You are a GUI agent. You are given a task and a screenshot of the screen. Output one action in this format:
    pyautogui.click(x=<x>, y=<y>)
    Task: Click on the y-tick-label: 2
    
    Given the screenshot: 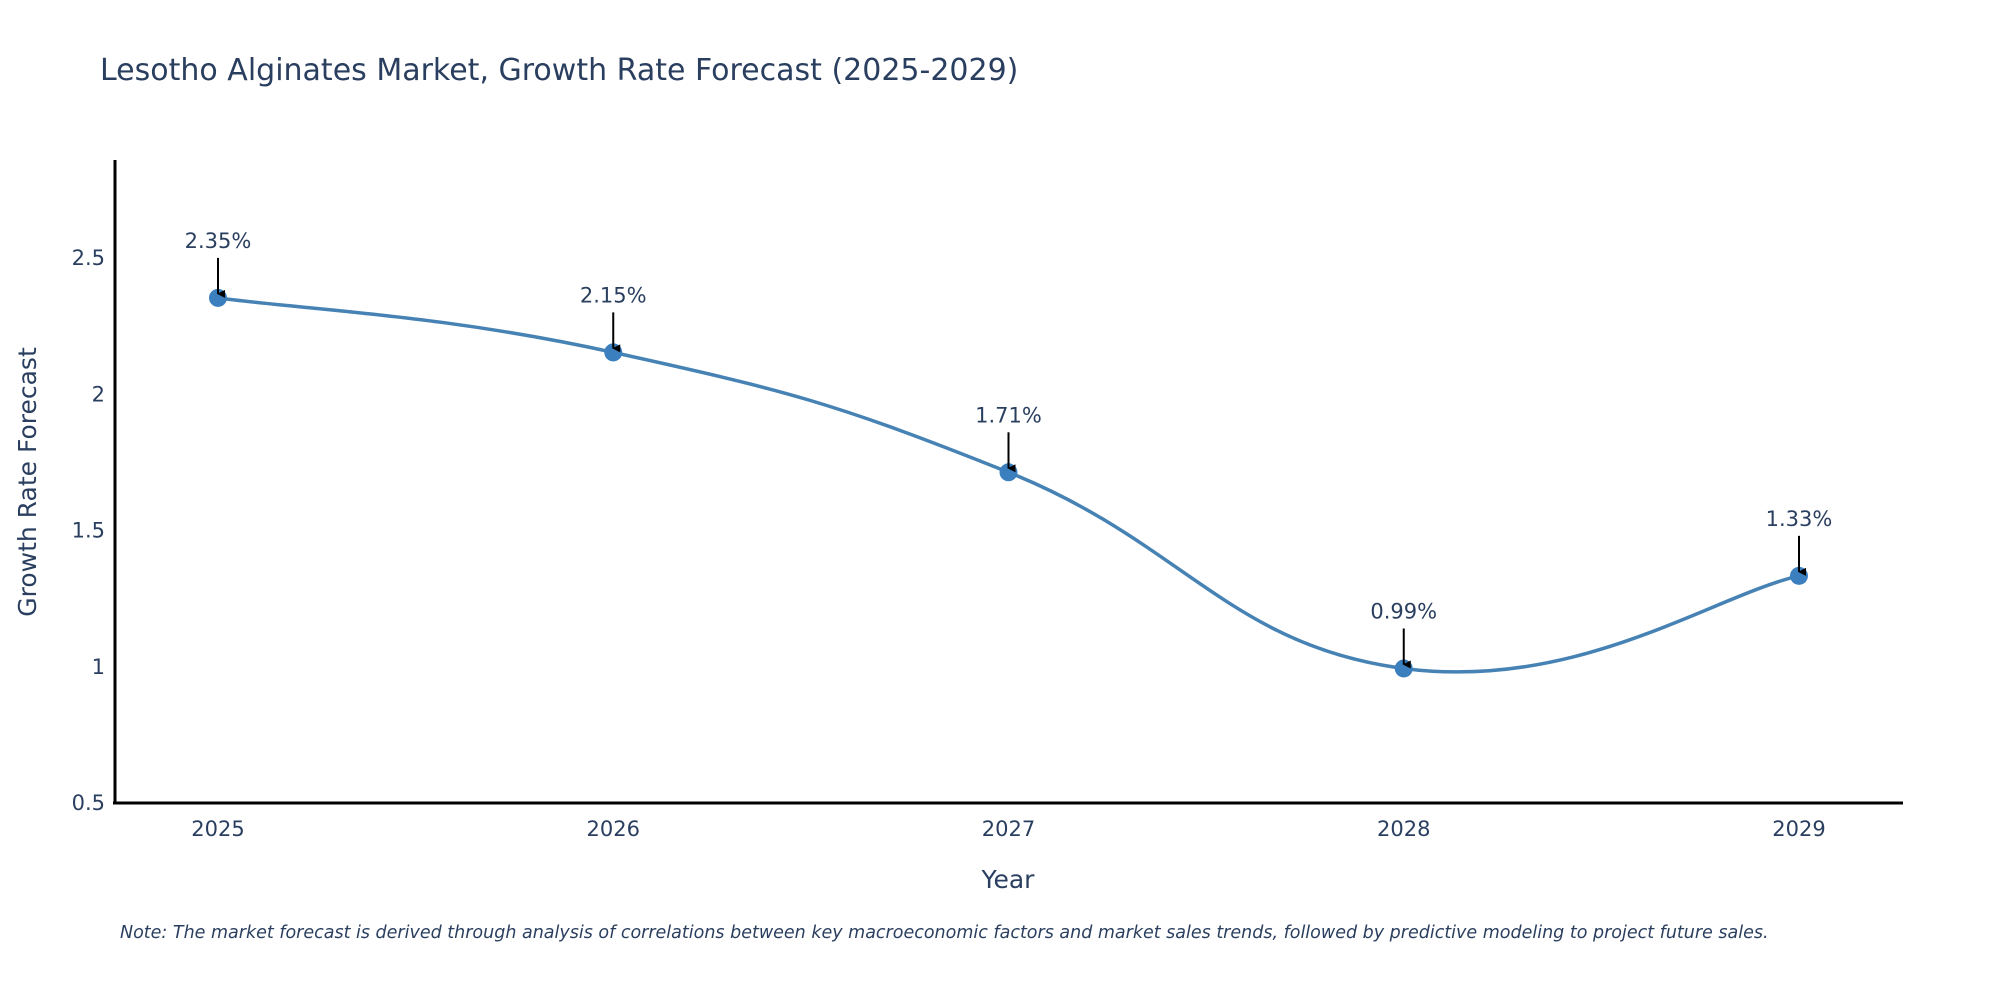 What is the action you would take?
    pyautogui.click(x=98, y=394)
    